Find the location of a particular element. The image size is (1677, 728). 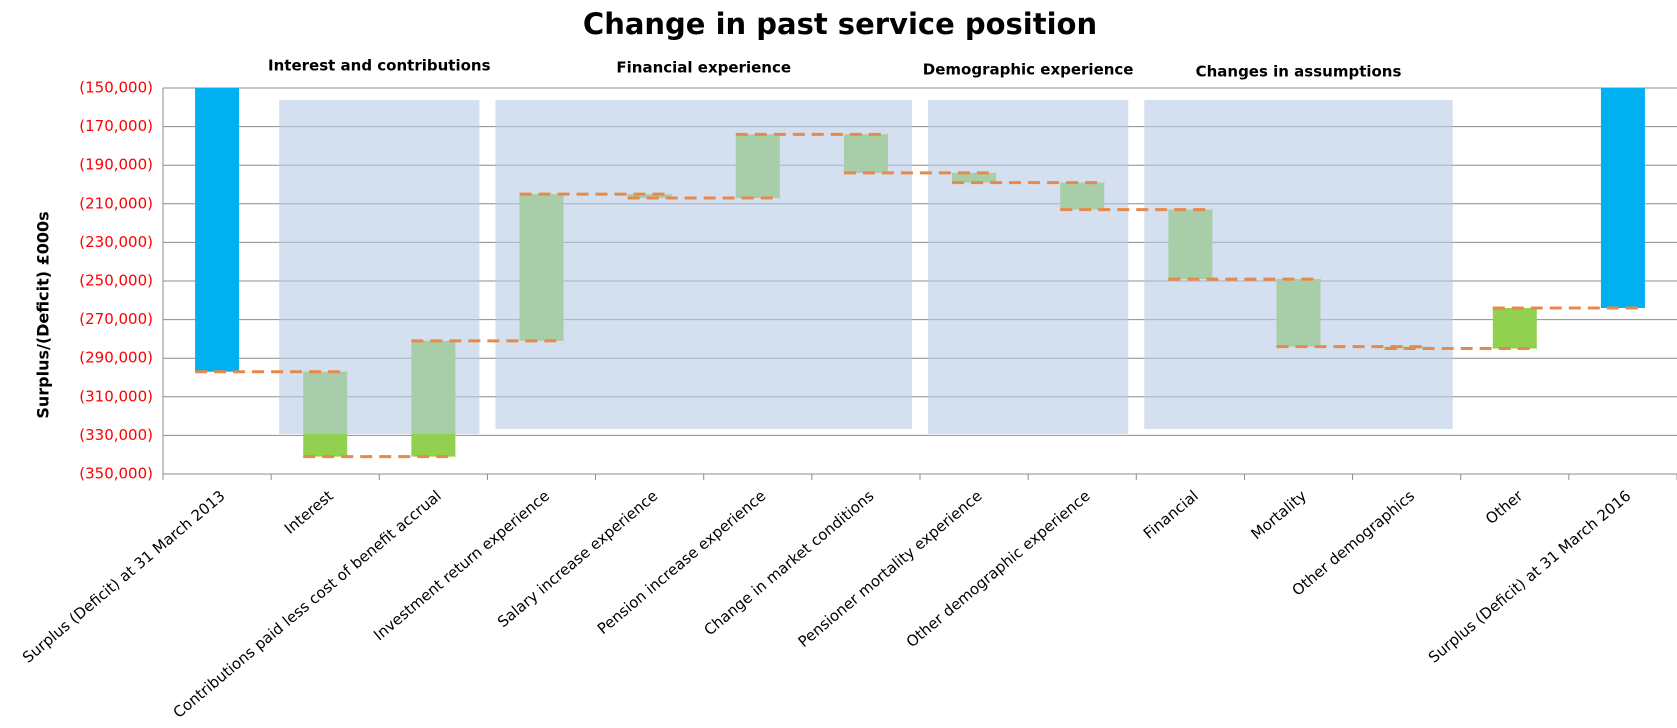

y-tick-label: (150,000) is located at coordinates (116, 88).